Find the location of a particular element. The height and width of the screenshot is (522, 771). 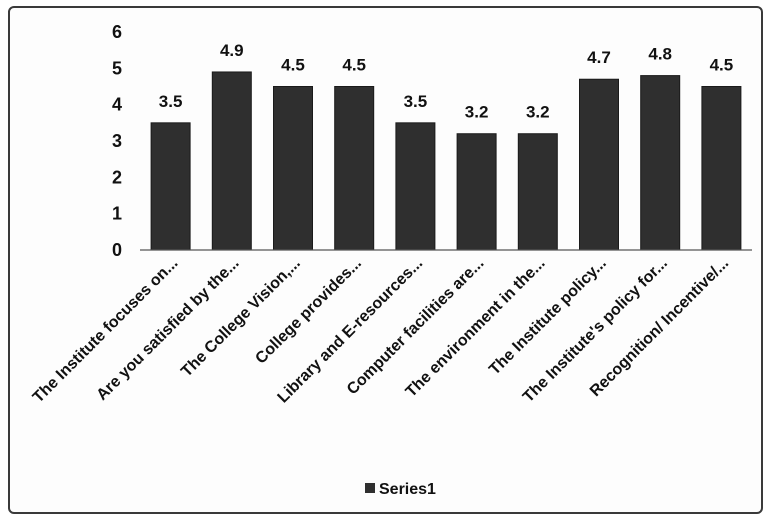

y-axis: 0 1 2 3 4 5 6 is located at coordinates (117, 141).